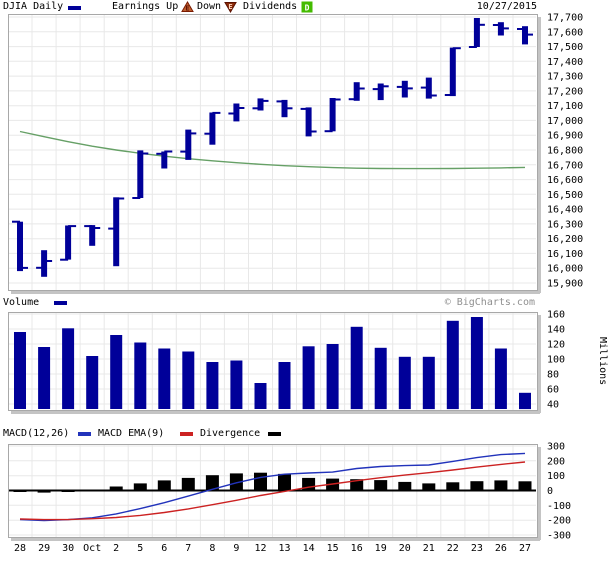  I want to click on svg-text: 17,300, so click(565, 77).